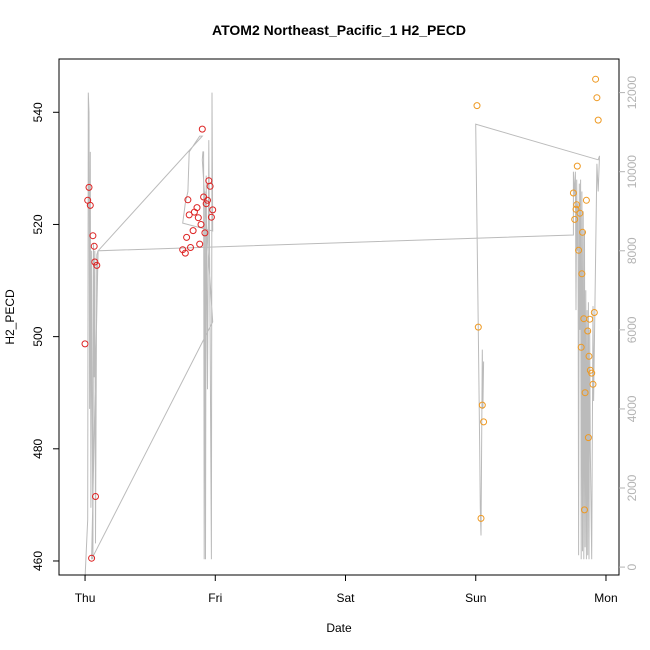 The image size is (650, 650). I want to click on y2-axis: 0 2000 4000 6000 8000 10000 12000, so click(629, 323).